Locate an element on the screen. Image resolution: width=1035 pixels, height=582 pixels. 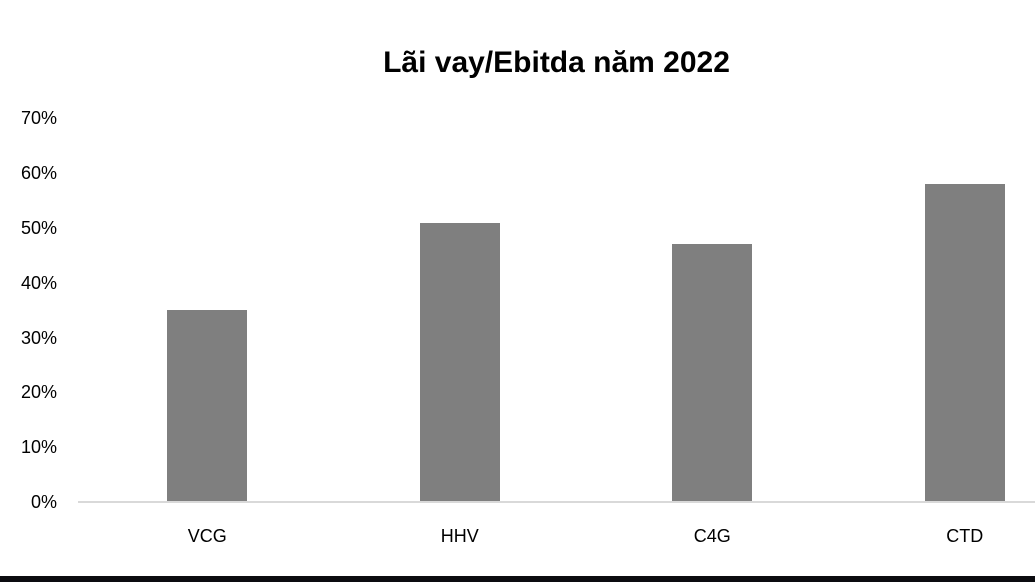
y-tick-label-40: 40% is located at coordinates (38, 282).